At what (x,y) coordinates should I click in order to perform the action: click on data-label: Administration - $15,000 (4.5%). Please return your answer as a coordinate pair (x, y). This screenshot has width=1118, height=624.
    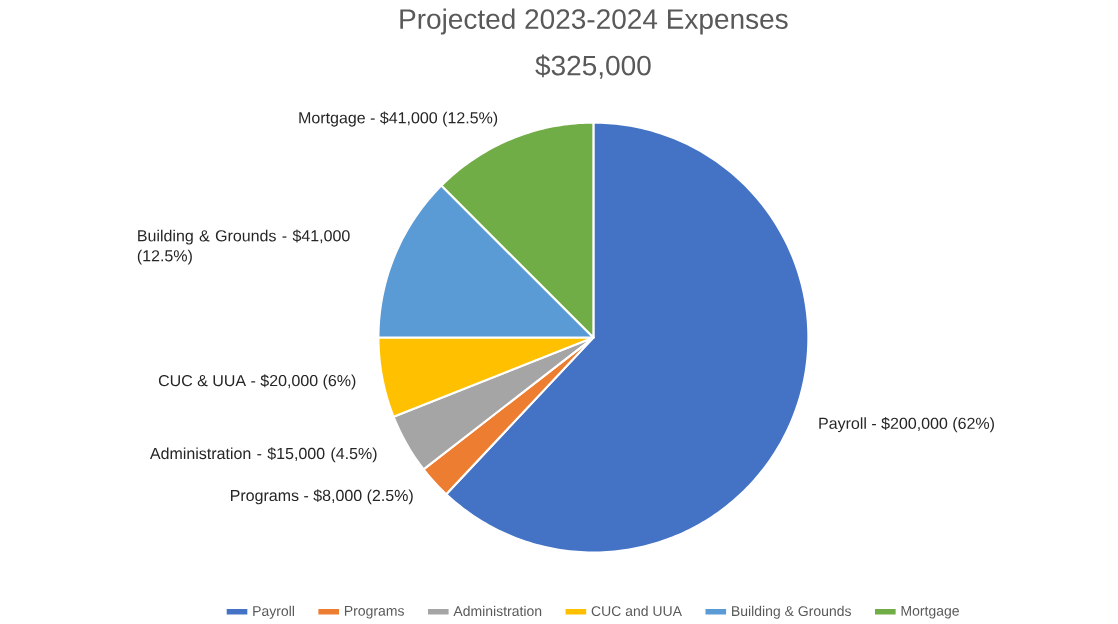
    Looking at the image, I should click on (263, 455).